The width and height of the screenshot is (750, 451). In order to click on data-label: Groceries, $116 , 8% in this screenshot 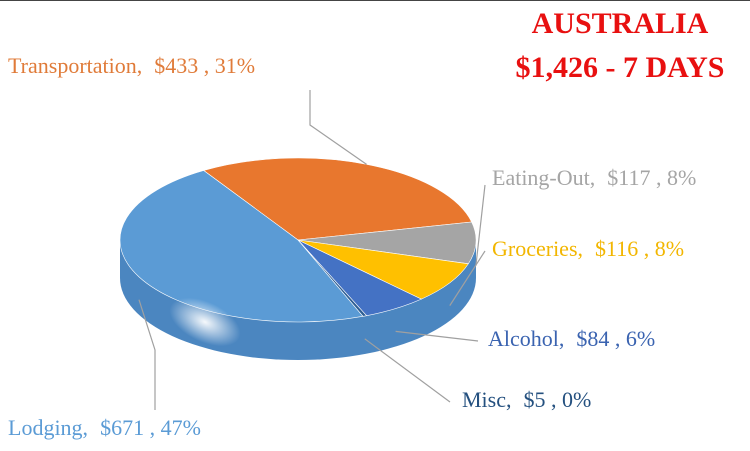, I will do `click(588, 248)`.